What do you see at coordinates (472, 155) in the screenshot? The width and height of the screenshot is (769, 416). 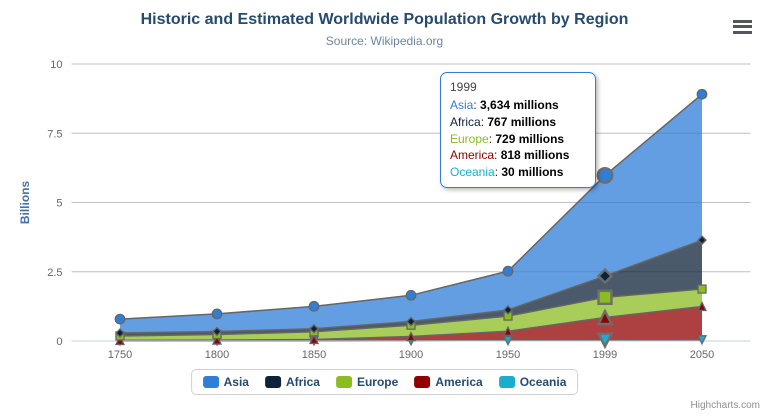 I see `tooltip-series-name: America` at bounding box center [472, 155].